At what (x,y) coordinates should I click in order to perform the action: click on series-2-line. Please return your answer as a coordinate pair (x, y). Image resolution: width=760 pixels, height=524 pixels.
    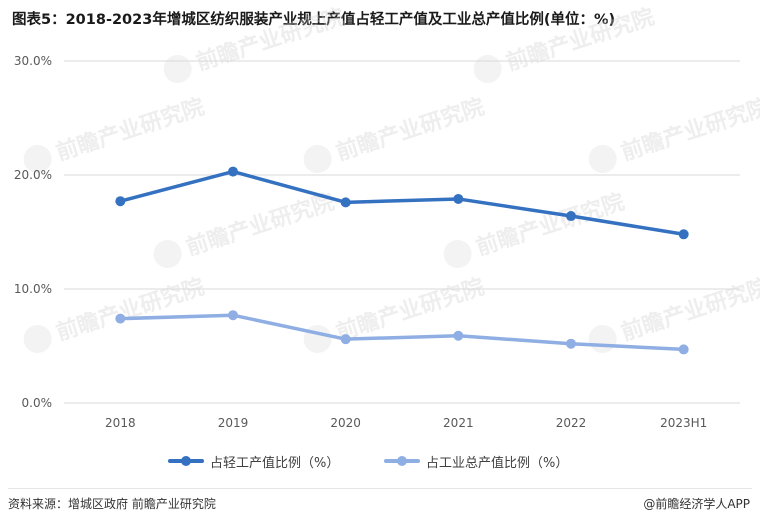
    Looking at the image, I should click on (402, 332).